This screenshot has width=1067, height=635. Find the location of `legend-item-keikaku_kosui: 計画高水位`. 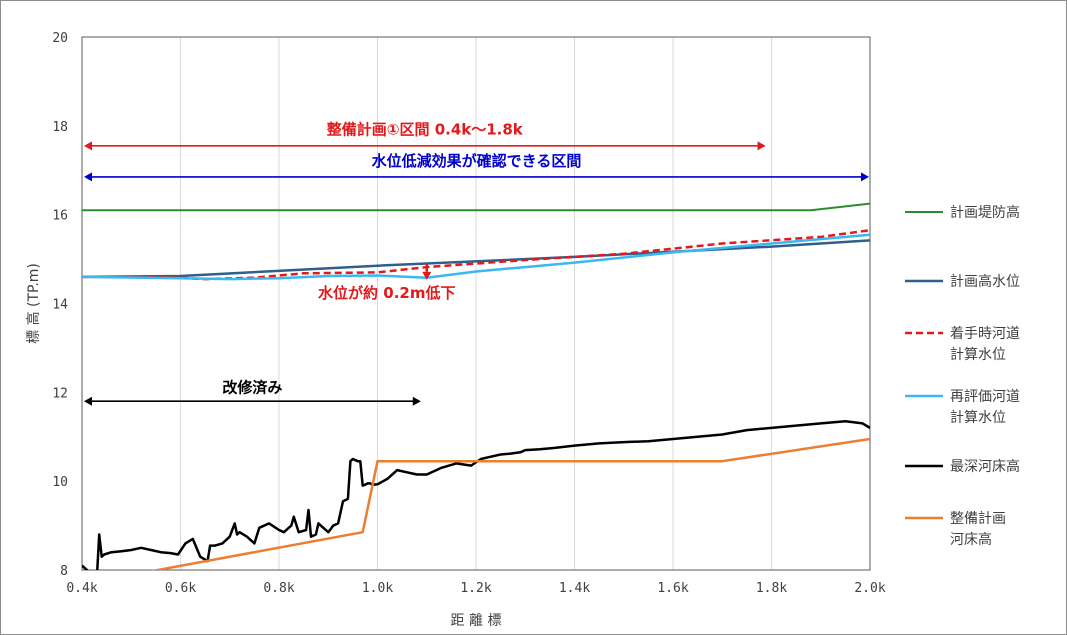

legend-item-keikaku_kosui: 計画高水位 is located at coordinates (962, 281).